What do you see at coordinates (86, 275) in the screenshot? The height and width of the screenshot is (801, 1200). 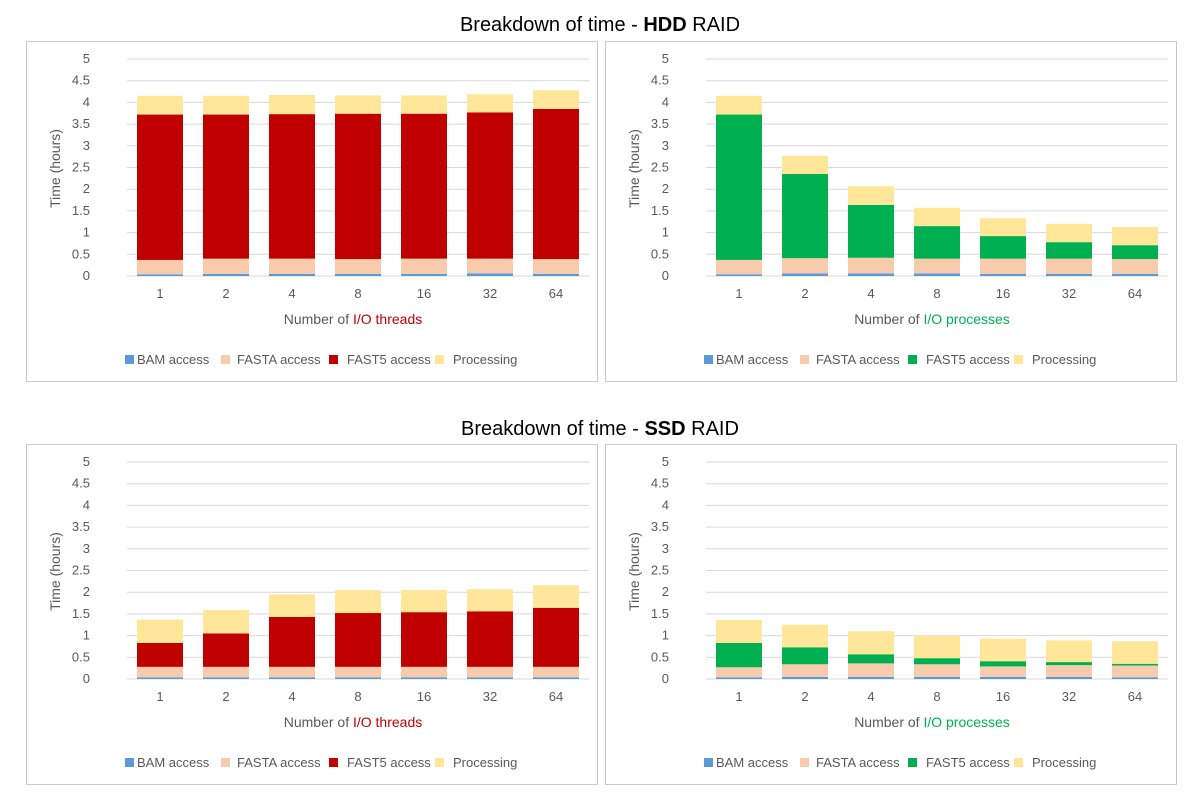 I see `y-tick-label: 0` at bounding box center [86, 275].